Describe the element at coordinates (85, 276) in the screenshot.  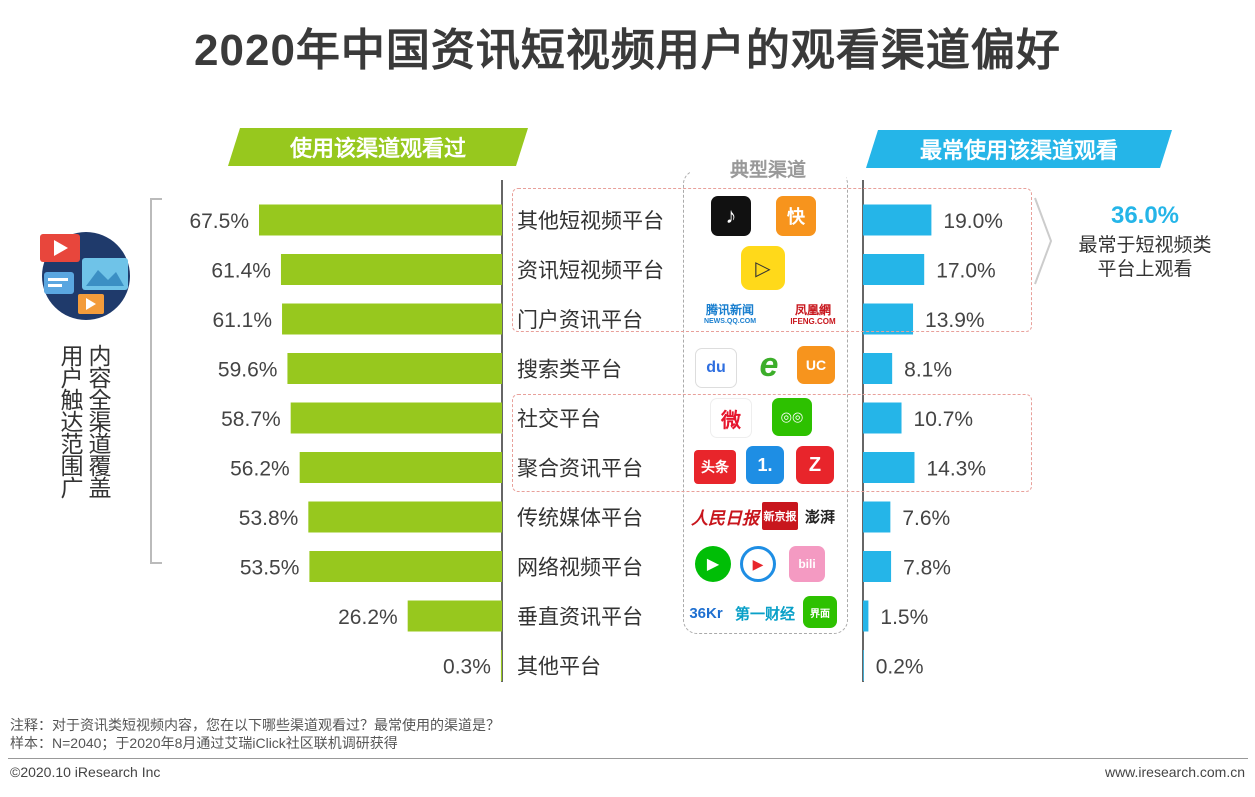
I see `video-content-icon` at that location.